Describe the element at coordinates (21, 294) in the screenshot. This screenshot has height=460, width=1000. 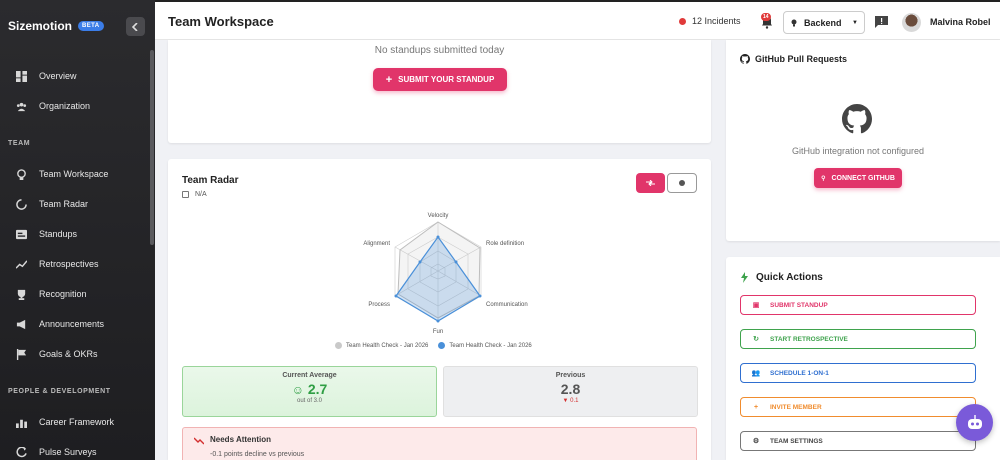
I see `trophy-icon` at that location.